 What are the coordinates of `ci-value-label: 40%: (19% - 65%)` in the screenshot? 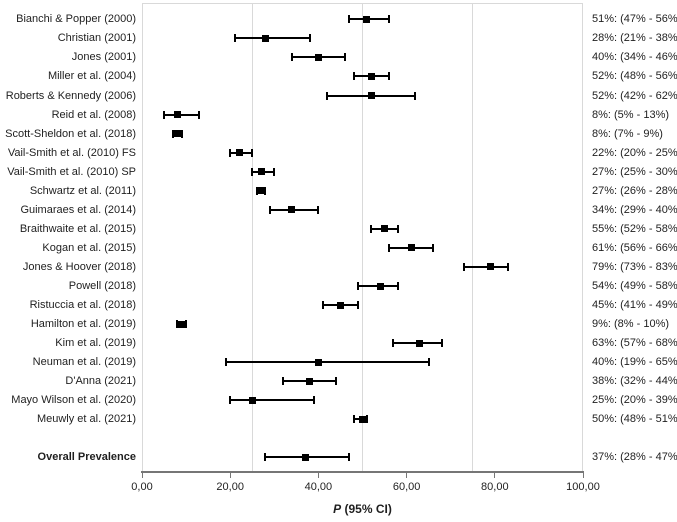 It's located at (634, 362).